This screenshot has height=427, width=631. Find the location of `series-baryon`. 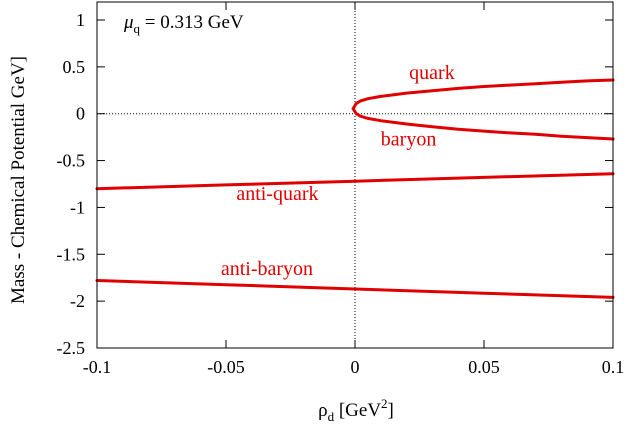

series-baryon is located at coordinates (483, 124).